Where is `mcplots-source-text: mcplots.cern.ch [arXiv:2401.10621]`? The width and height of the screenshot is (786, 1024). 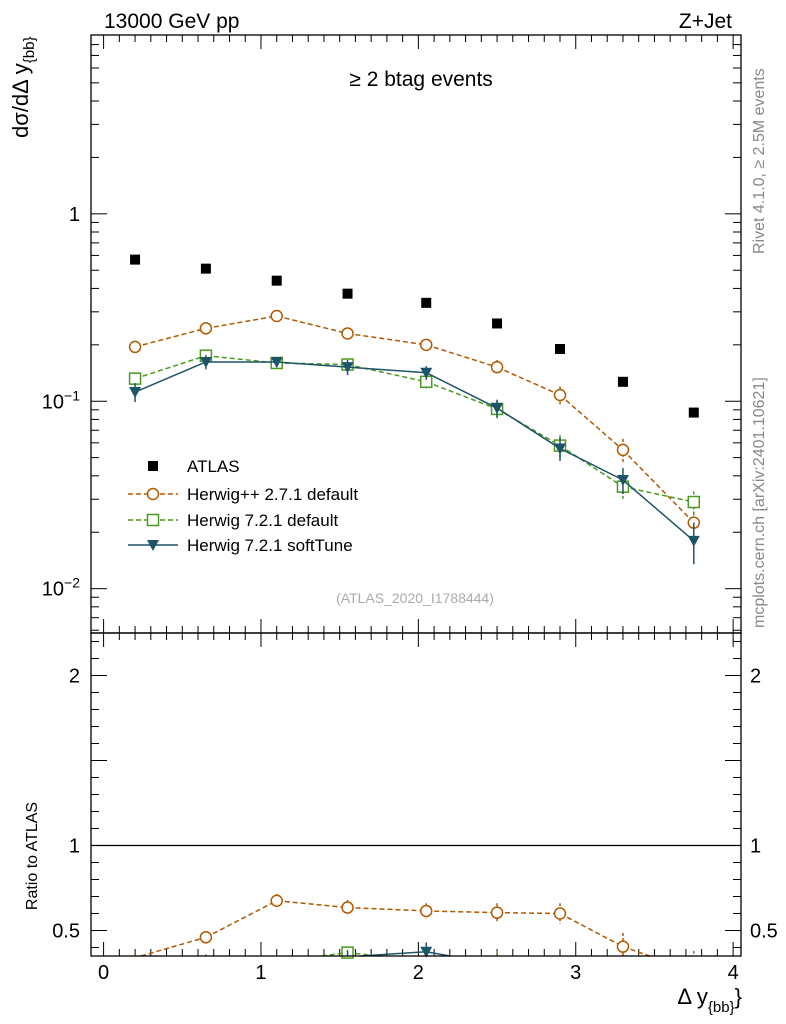
mcplots-source-text: mcplots.cern.ch [arXiv:2401.10621] is located at coordinates (759, 502).